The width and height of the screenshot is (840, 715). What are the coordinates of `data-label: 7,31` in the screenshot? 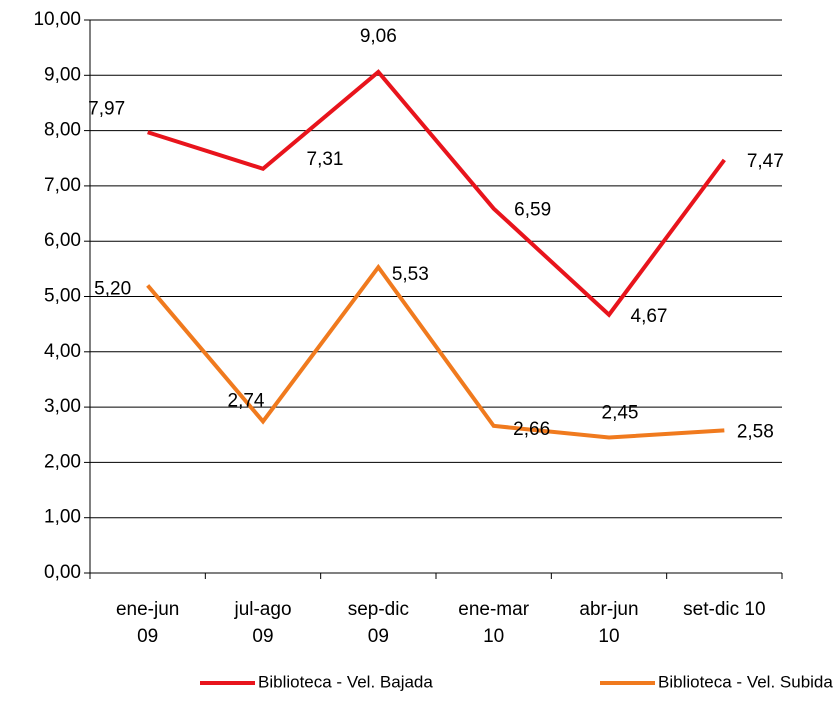 It's located at (325, 159).